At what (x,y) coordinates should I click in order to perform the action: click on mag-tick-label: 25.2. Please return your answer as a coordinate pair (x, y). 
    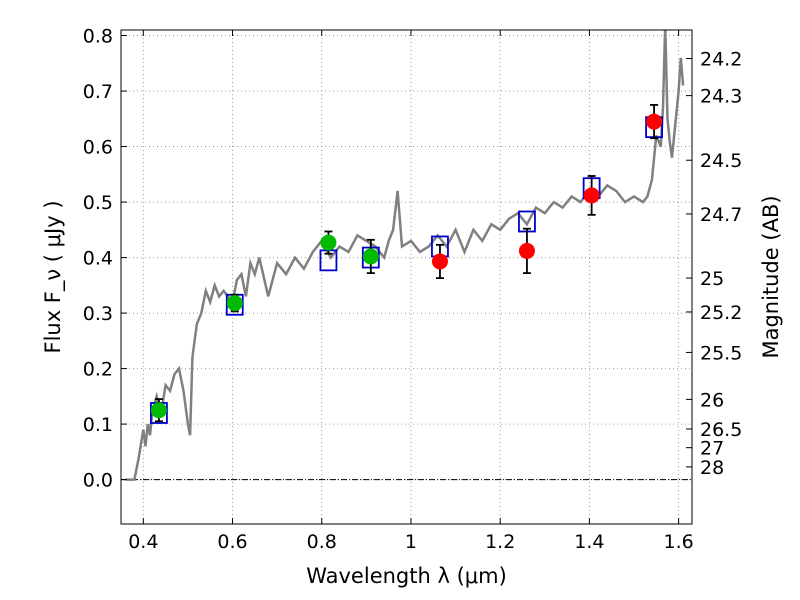
    Looking at the image, I should click on (721, 313).